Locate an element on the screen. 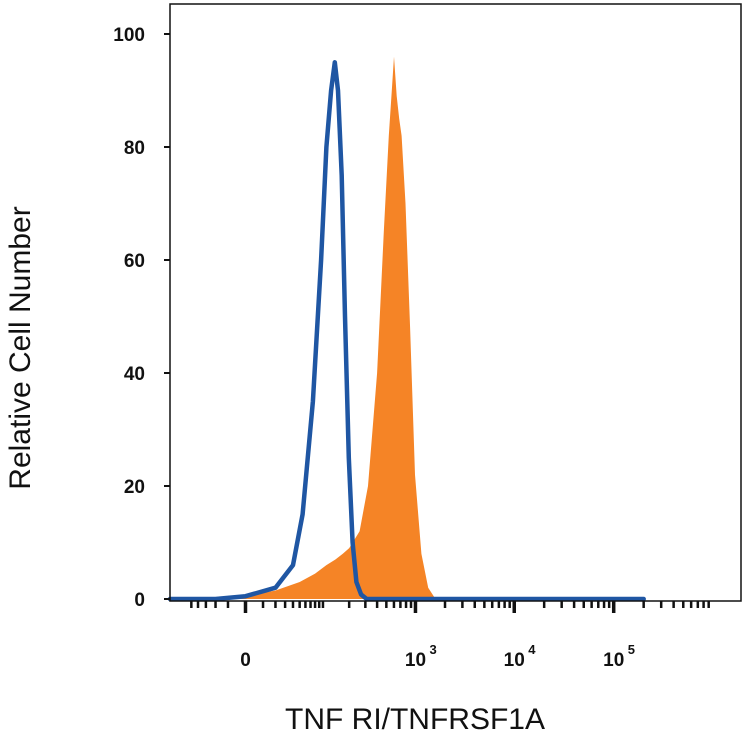 Image resolution: width=743 pixels, height=743 pixels. y-tick-label: 40 is located at coordinates (134, 374).